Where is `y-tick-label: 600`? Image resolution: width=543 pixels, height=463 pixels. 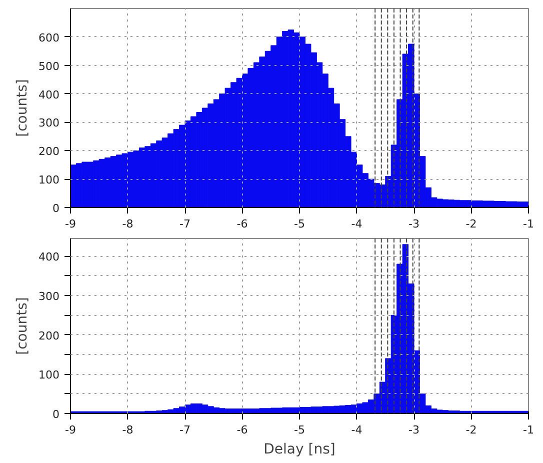
y-tick-label: 600 is located at coordinates (49, 37).